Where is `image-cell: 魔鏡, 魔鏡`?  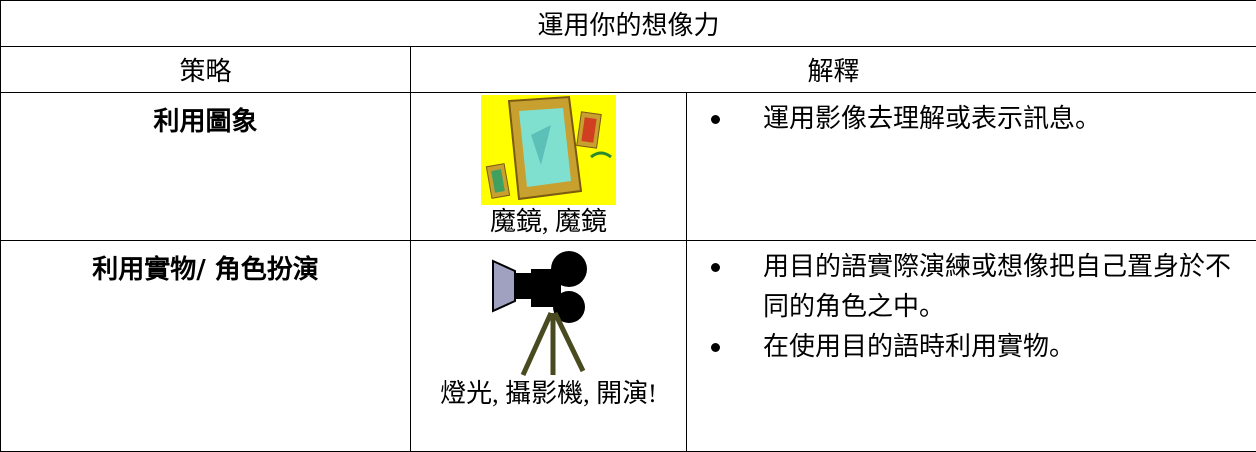
image-cell: 魔鏡, 魔鏡 is located at coordinates (549, 167).